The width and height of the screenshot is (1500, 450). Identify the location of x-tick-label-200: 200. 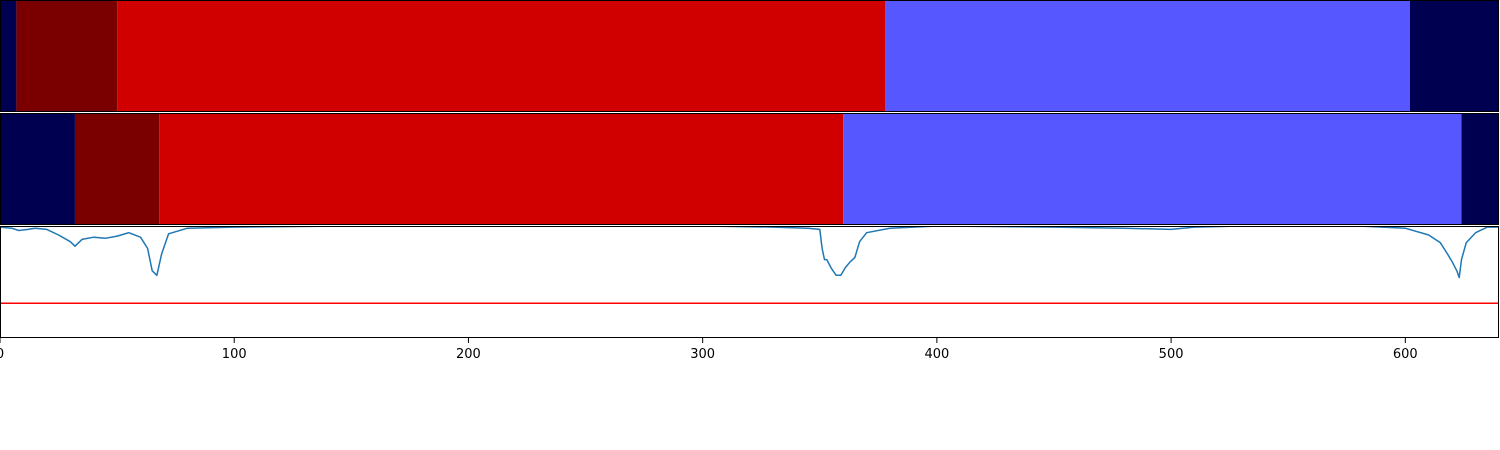
(468, 354).